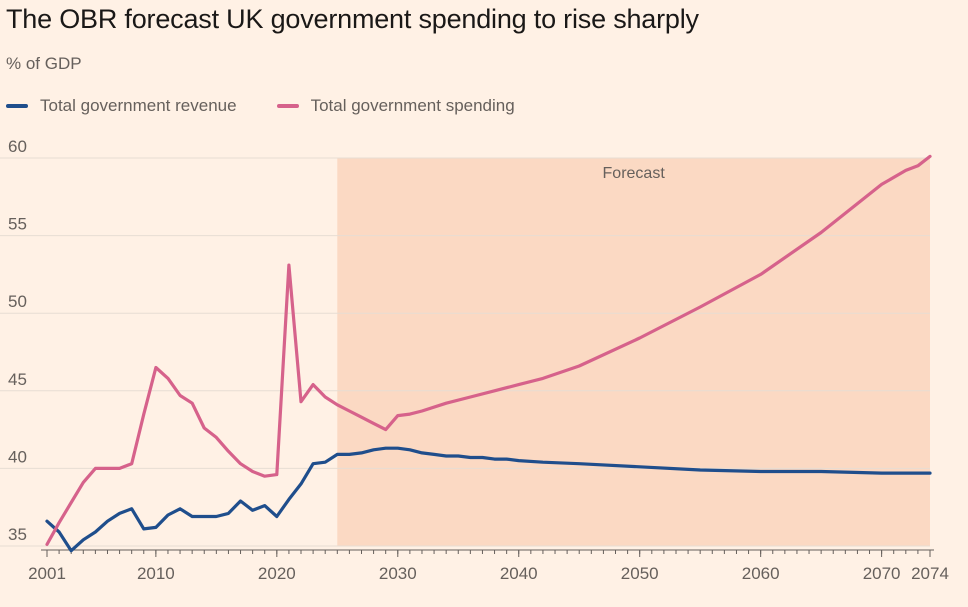  Describe the element at coordinates (47, 573) in the screenshot. I see `x-tick-label-2001: 2001` at that location.